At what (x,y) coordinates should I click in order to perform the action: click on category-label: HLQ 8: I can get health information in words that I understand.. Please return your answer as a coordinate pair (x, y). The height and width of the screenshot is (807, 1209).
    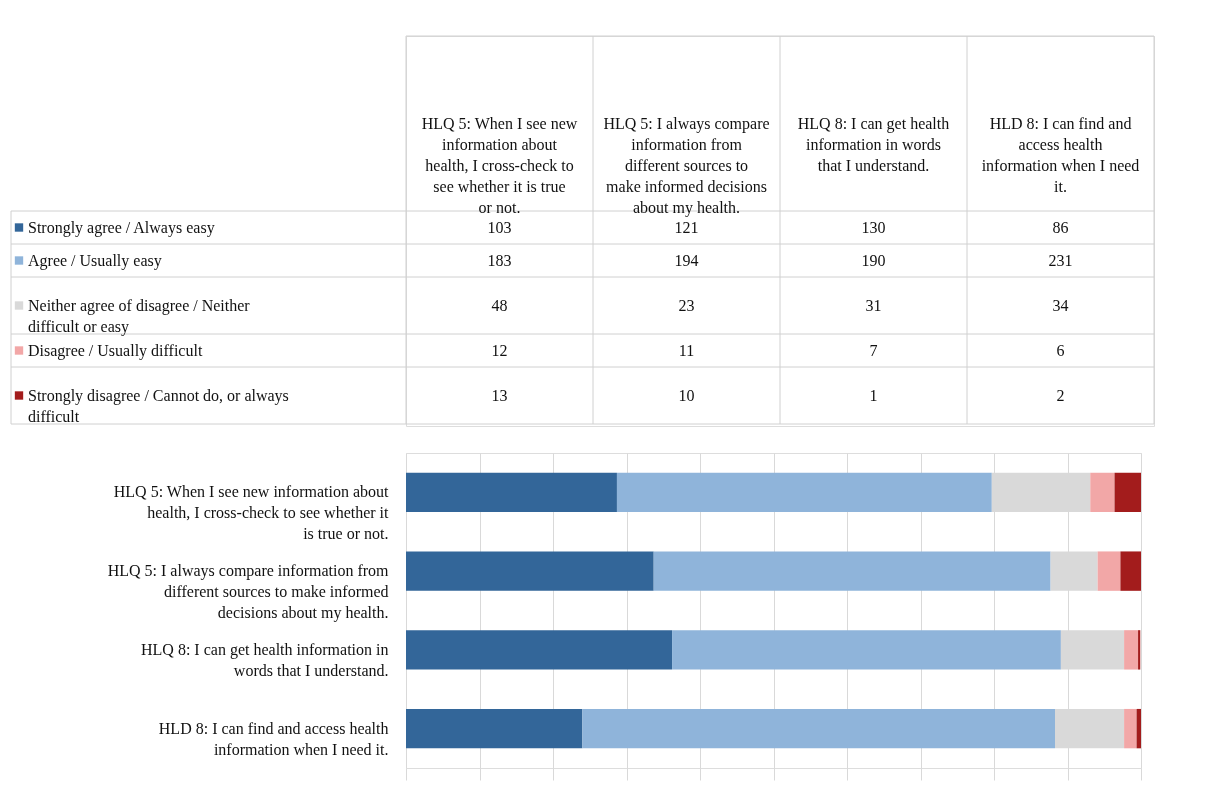
    Looking at the image, I should click on (873, 144).